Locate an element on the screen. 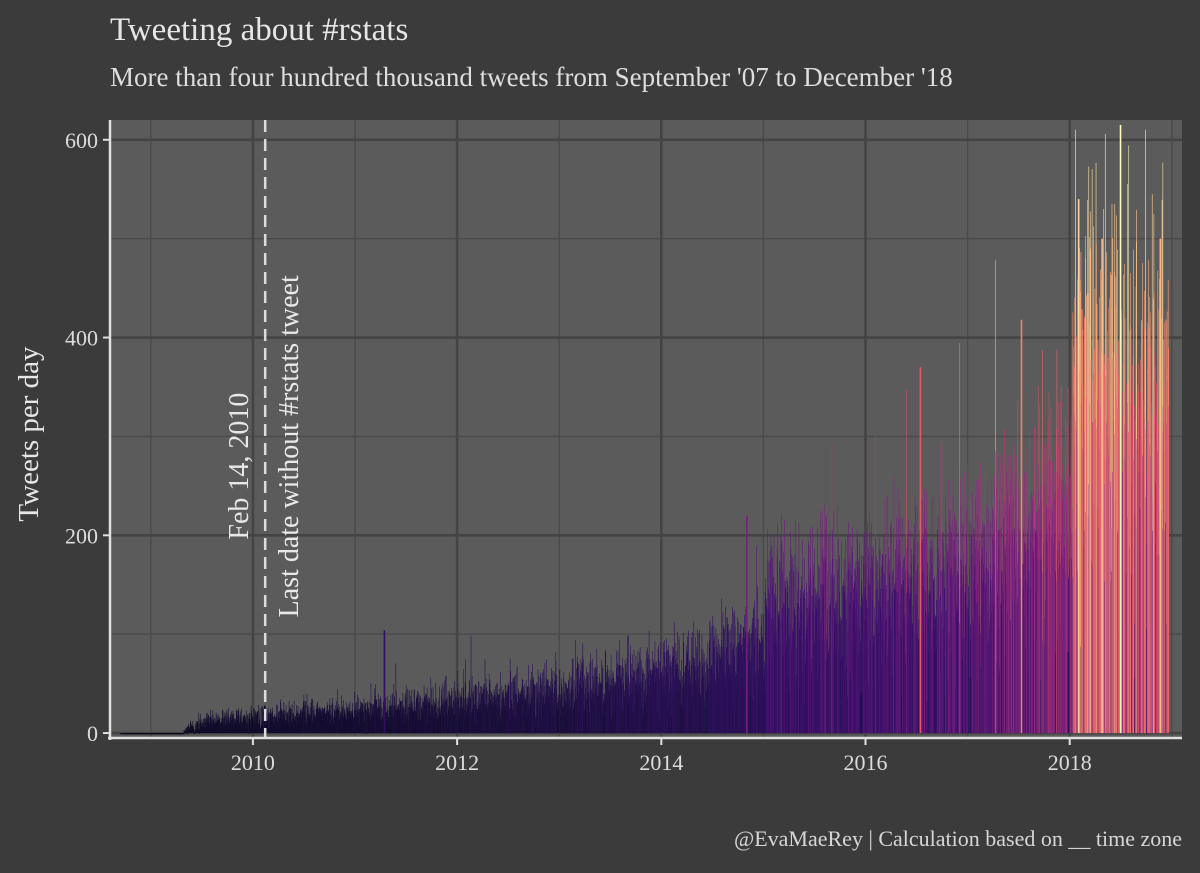  y-tick-label: 0 is located at coordinates (92, 733).